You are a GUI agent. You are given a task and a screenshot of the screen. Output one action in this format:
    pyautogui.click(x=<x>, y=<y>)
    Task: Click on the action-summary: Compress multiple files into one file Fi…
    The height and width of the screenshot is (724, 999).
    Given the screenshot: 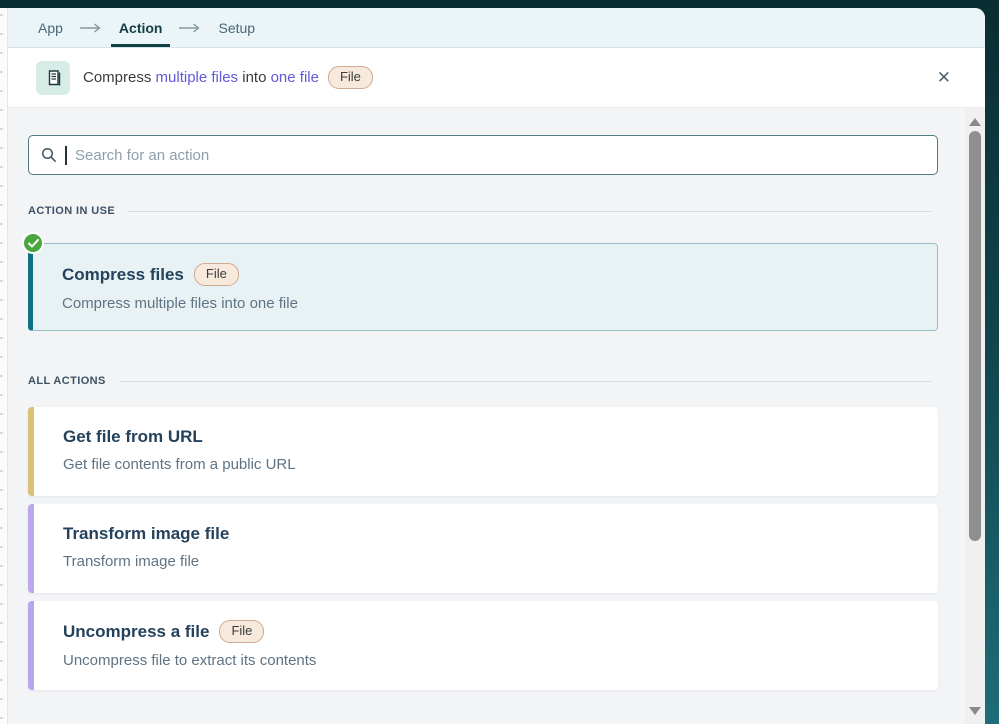 What is the action you would take?
    pyautogui.click(x=228, y=77)
    